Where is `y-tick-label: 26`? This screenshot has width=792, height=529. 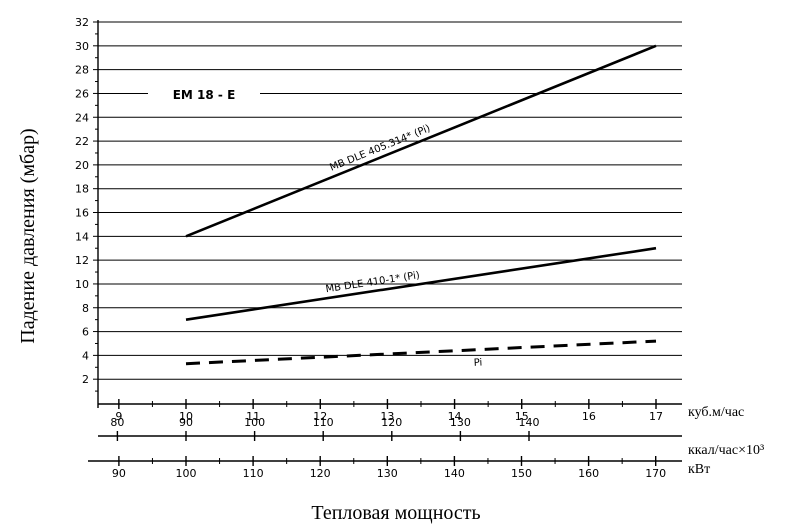
y-tick-label: 26 is located at coordinates (82, 93).